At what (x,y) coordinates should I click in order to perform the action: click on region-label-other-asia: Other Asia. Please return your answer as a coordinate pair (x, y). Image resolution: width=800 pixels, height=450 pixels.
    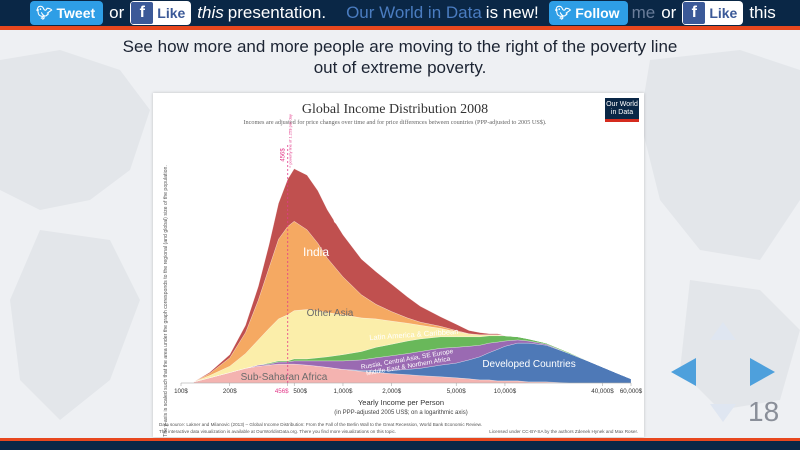
    Looking at the image, I should click on (330, 313).